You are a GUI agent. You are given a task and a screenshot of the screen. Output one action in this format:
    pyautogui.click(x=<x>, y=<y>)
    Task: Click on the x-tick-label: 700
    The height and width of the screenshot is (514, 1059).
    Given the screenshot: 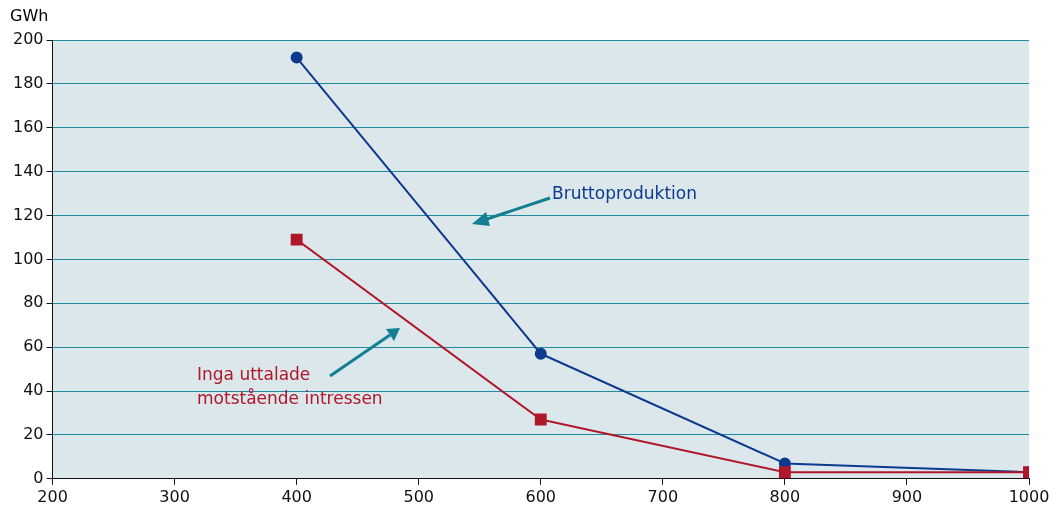 What is the action you would take?
    pyautogui.click(x=663, y=496)
    